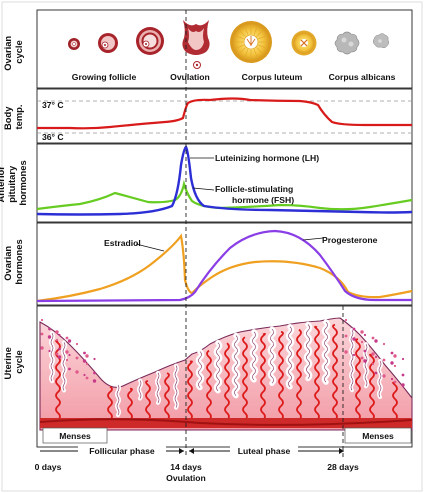 The width and height of the screenshot is (424, 493). I want to click on estradiol-curve, so click(224, 268).